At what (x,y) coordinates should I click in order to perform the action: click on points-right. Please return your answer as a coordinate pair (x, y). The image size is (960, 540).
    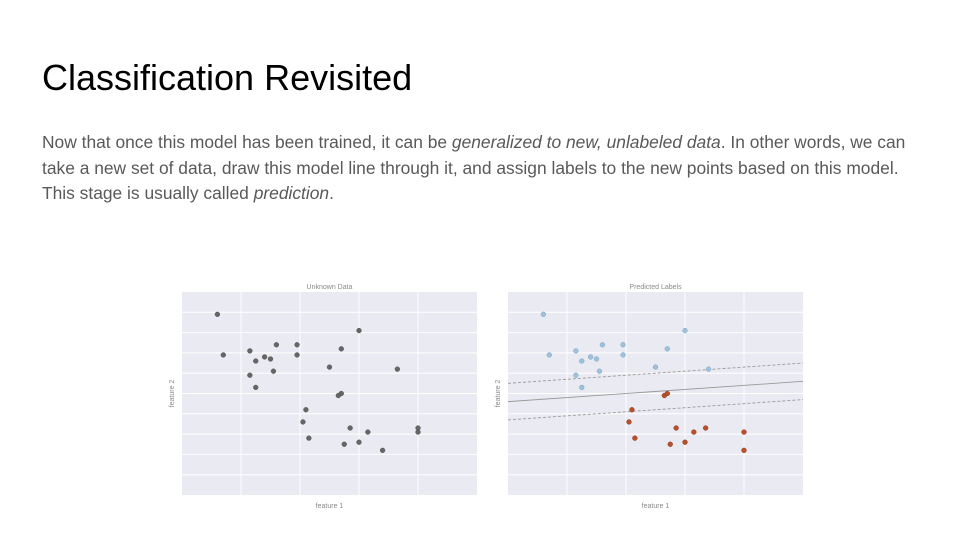
    Looking at the image, I should click on (643, 382).